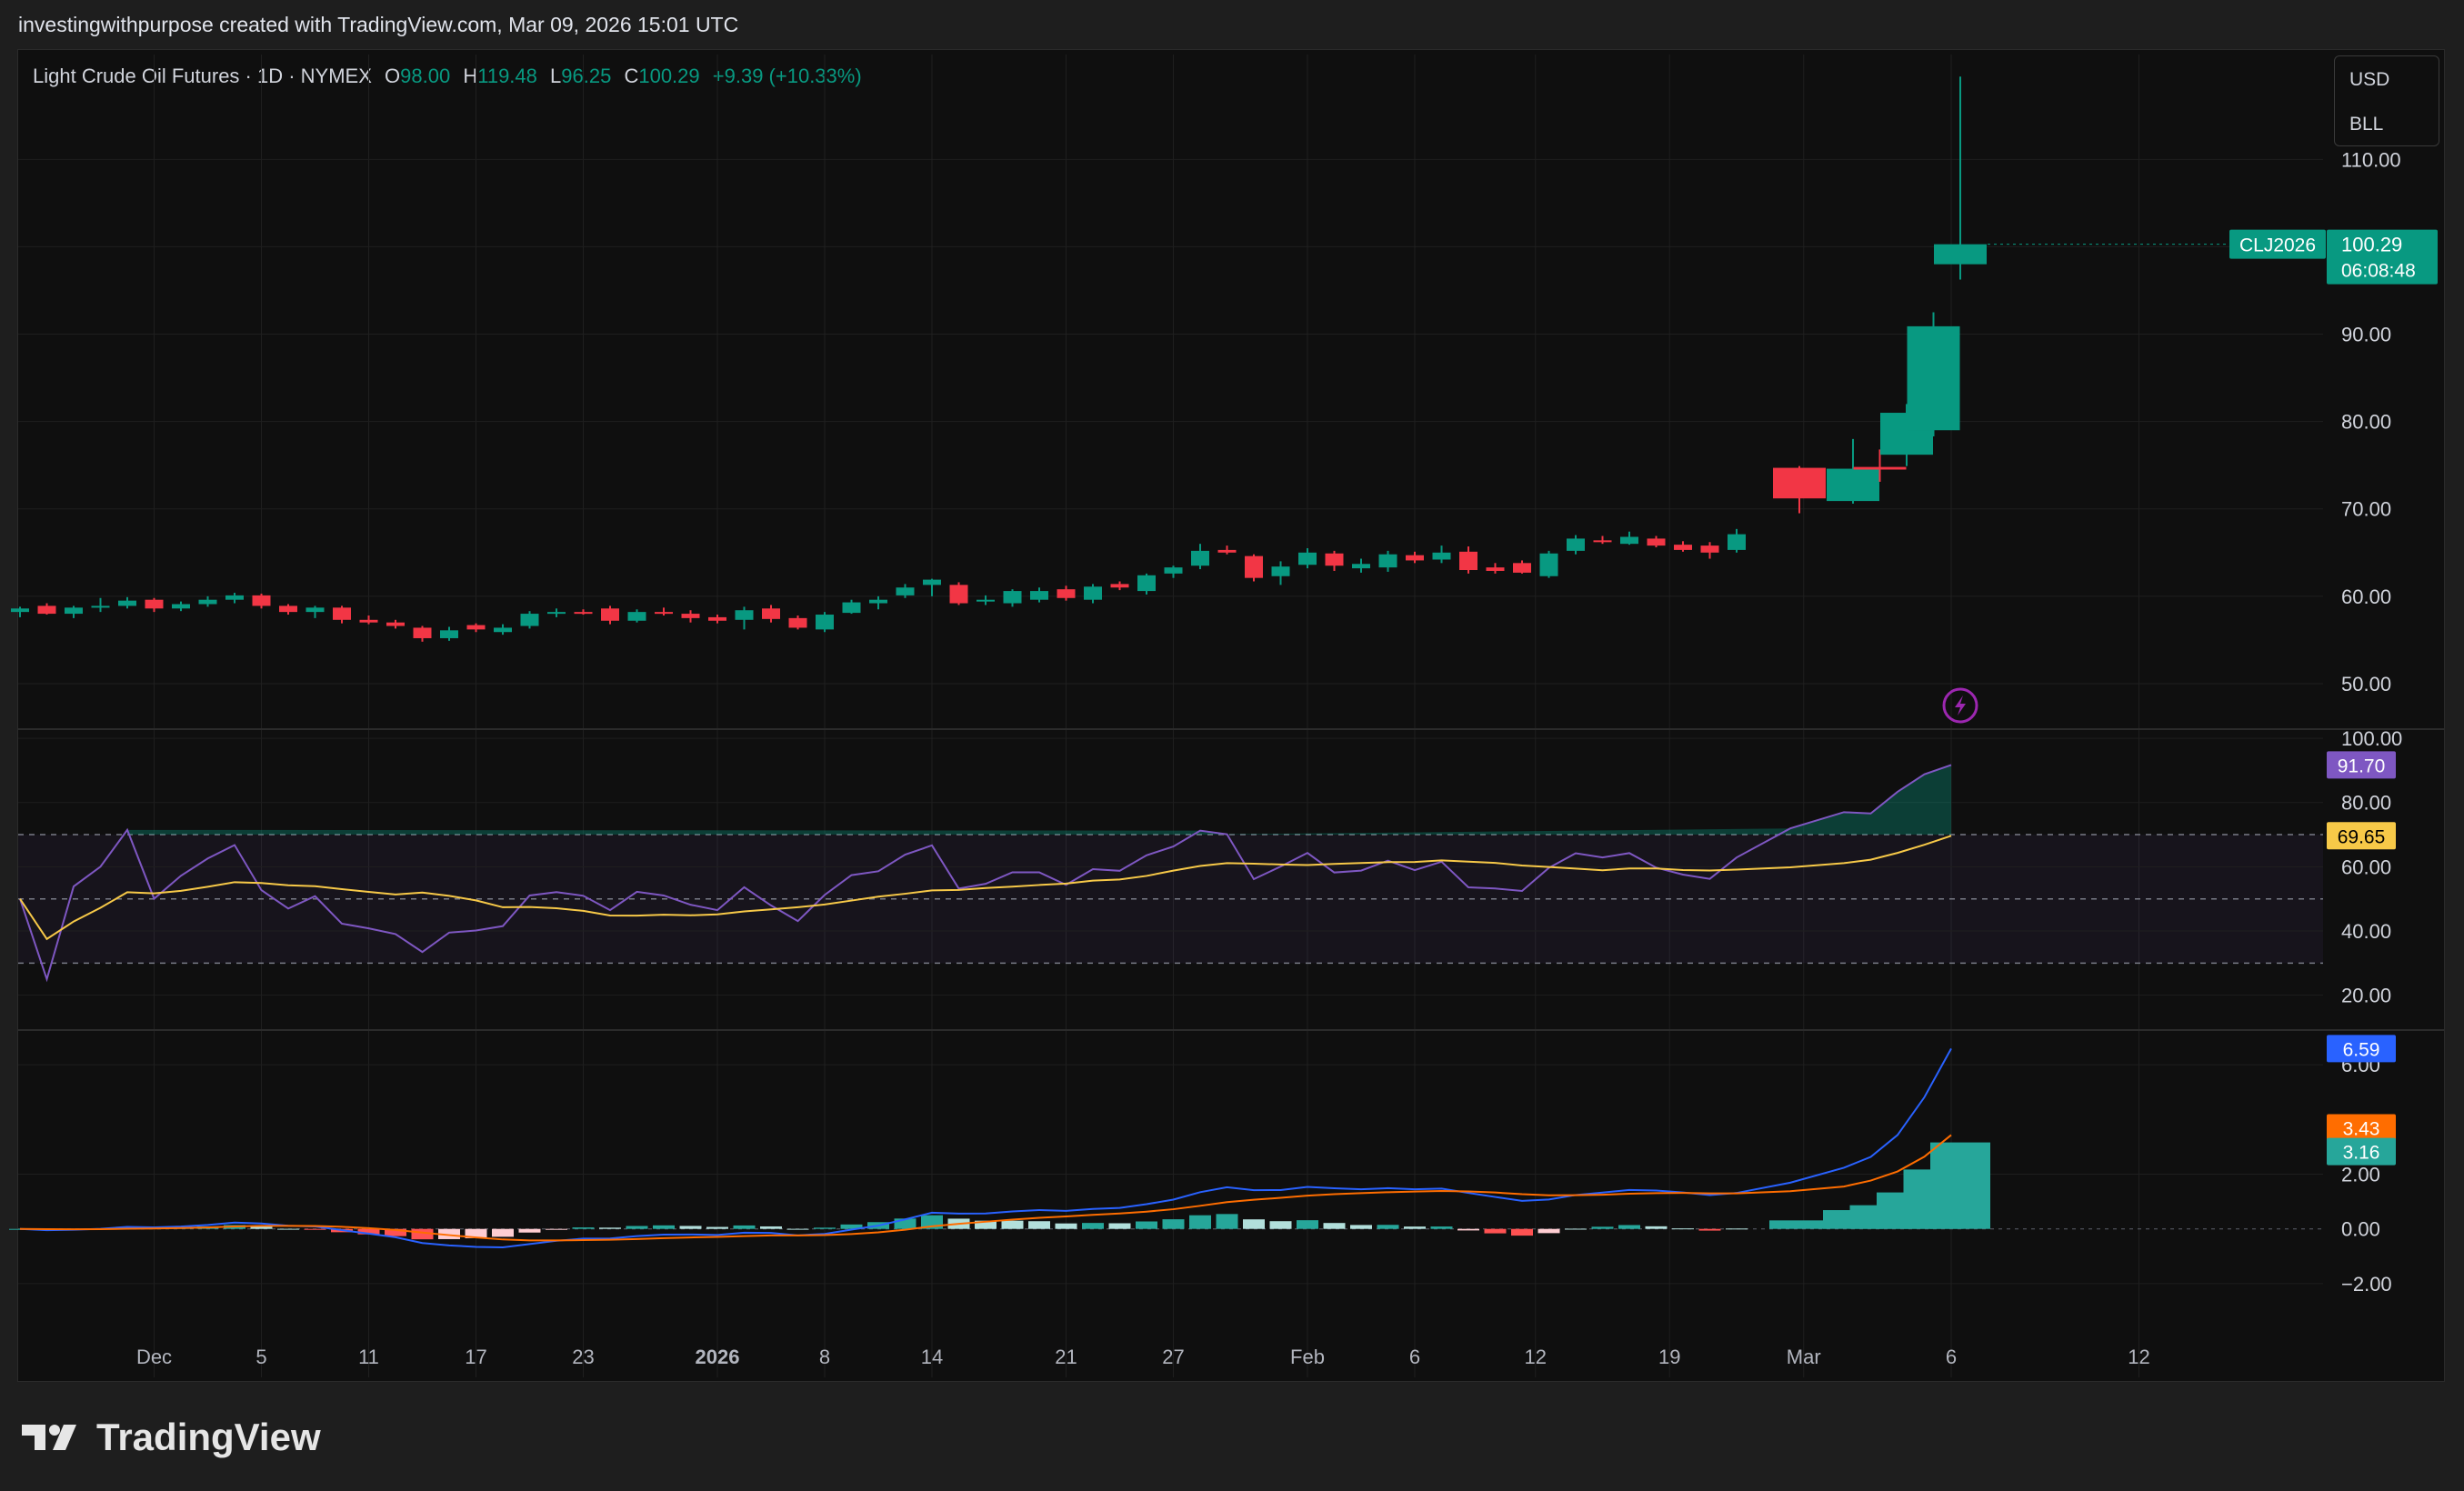 The width and height of the screenshot is (2464, 1491). Describe the element at coordinates (2367, 1284) in the screenshot. I see `macd-axis-label: −2.00` at that location.